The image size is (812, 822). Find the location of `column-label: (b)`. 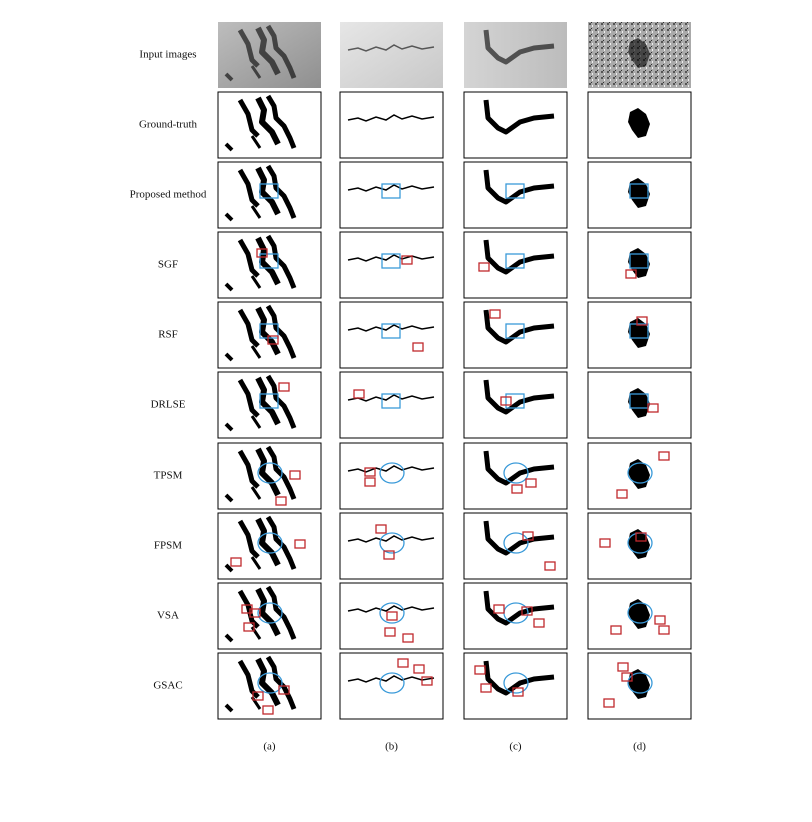

column-label: (b) is located at coordinates (391, 747).